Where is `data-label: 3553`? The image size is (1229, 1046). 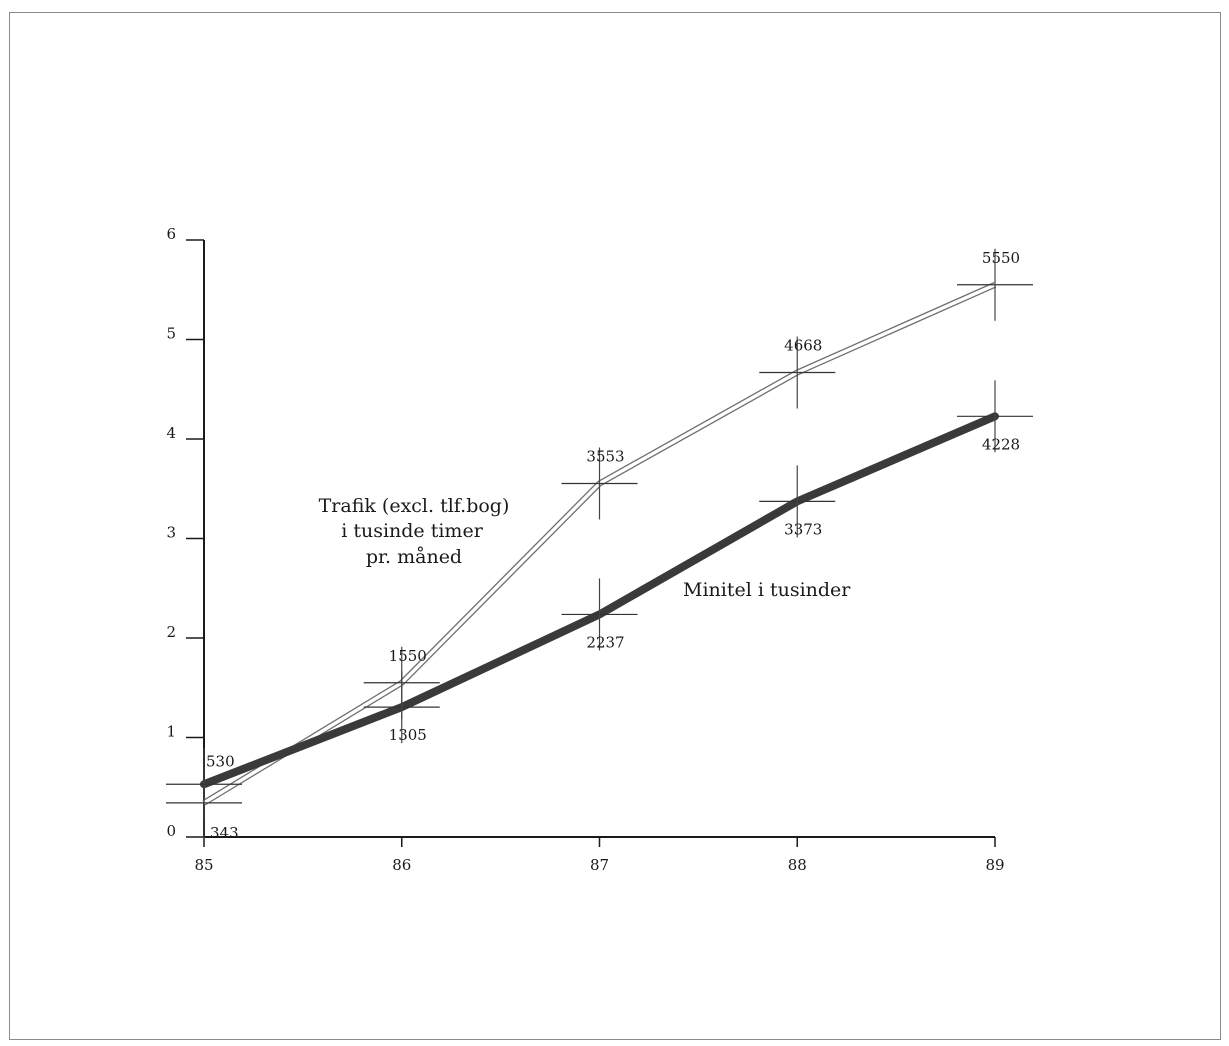 data-label: 3553 is located at coordinates (605, 456).